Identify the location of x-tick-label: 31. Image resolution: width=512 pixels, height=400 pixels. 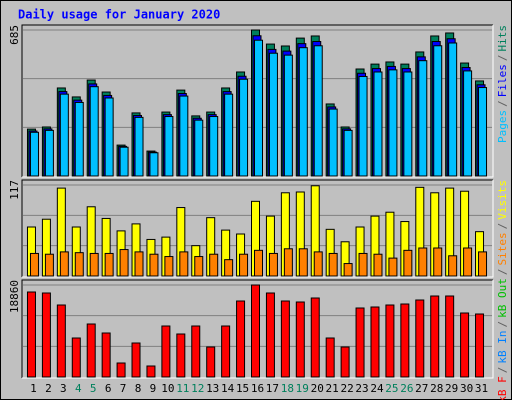
(481, 388).